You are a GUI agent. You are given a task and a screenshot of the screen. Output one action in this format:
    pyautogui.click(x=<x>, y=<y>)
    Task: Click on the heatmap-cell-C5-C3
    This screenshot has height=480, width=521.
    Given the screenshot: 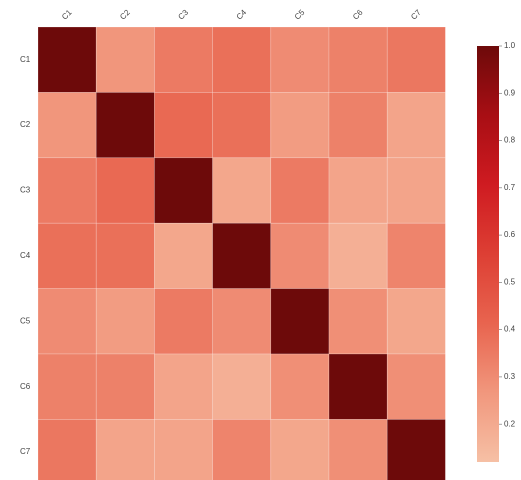 What is the action you would take?
    pyautogui.click(x=183, y=321)
    